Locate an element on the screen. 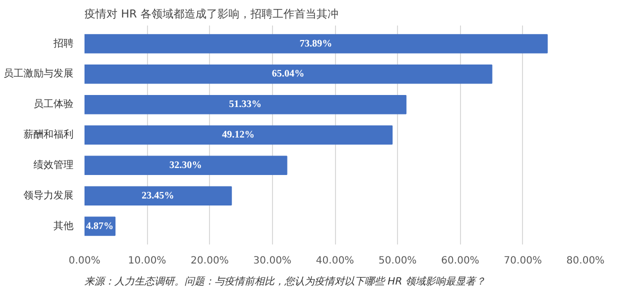 This screenshot has width=620, height=297. x-tick-label: 50.00% is located at coordinates (397, 261).